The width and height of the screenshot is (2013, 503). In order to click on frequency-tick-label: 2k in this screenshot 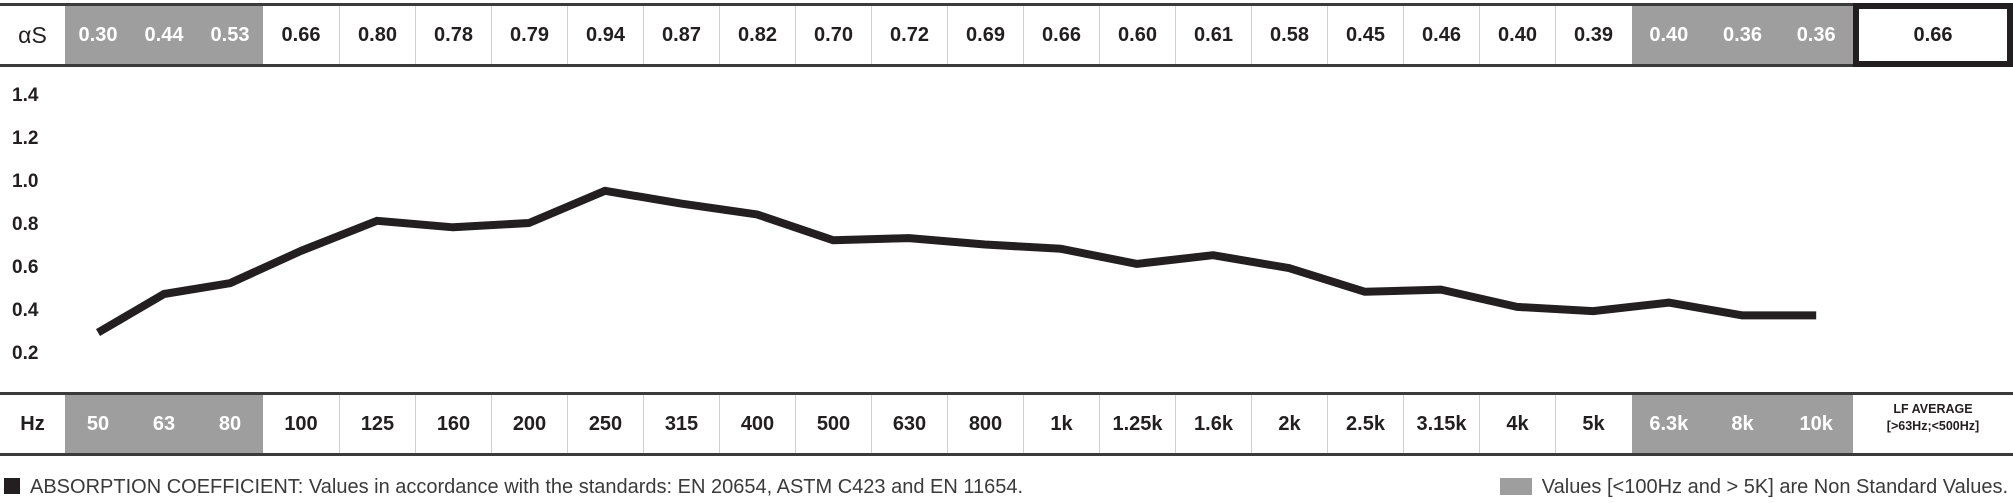, I will do `click(1289, 424)`.